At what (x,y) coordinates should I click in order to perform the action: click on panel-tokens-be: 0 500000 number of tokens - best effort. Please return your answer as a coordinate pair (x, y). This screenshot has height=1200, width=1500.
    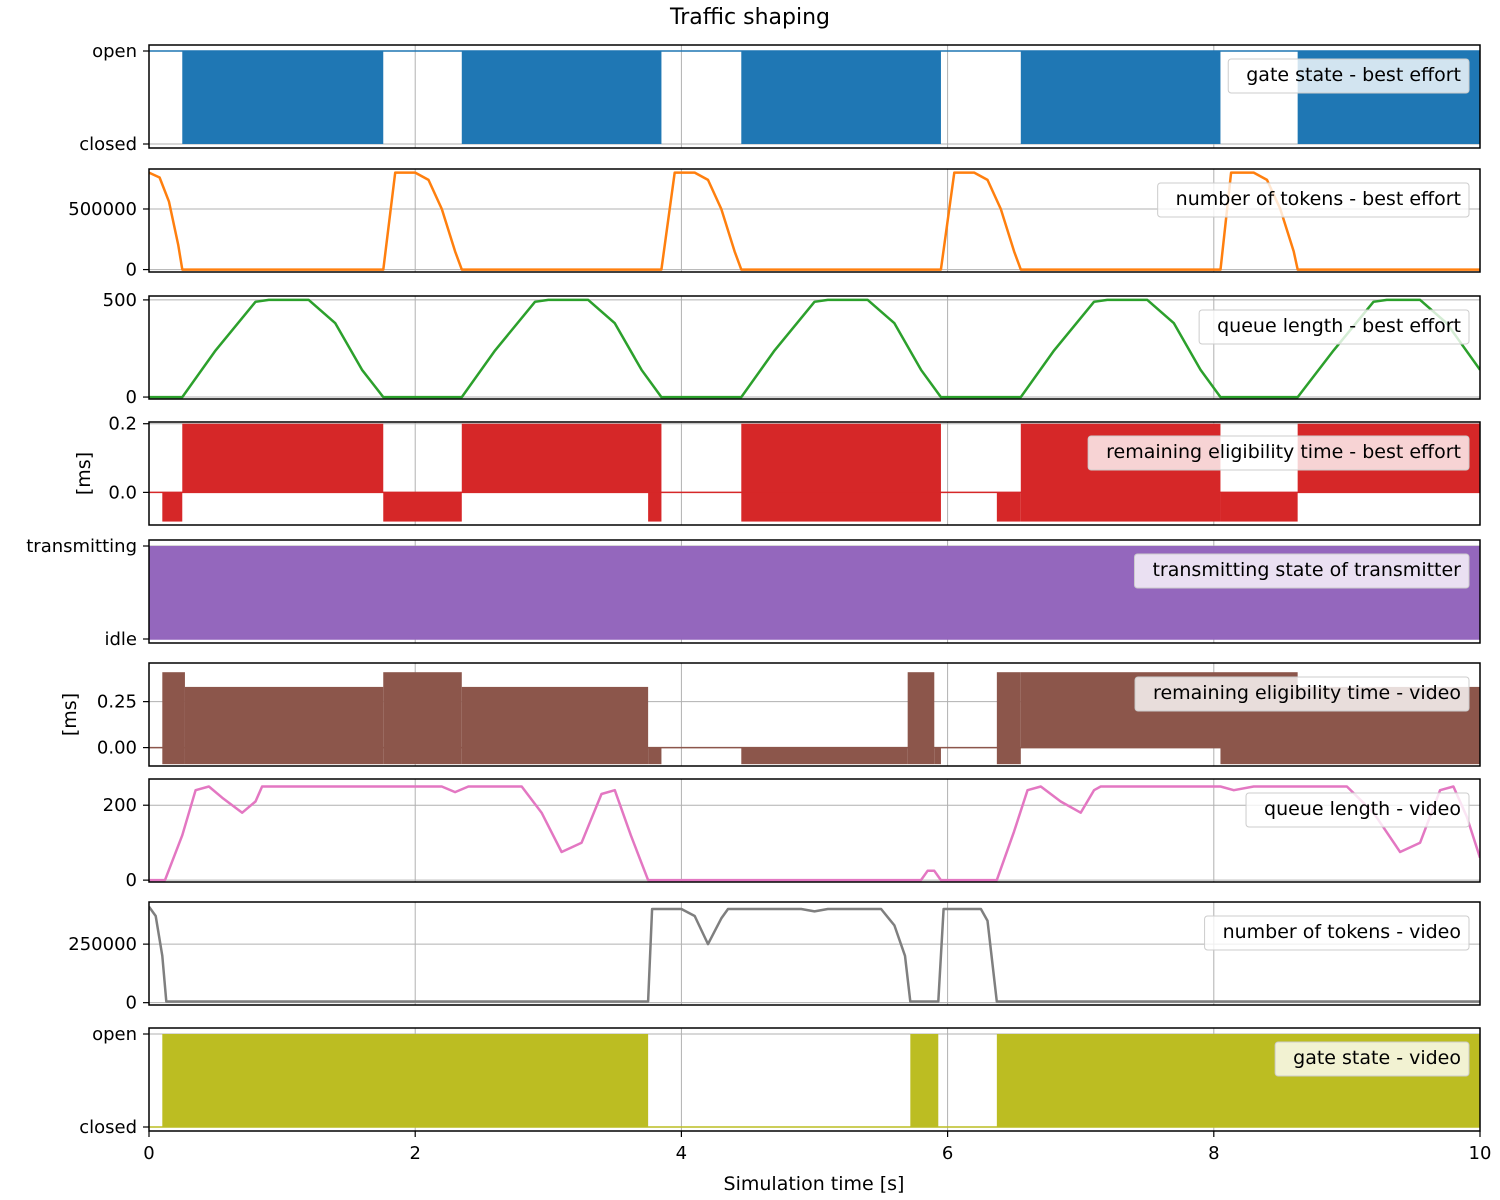
    Looking at the image, I should click on (774, 224).